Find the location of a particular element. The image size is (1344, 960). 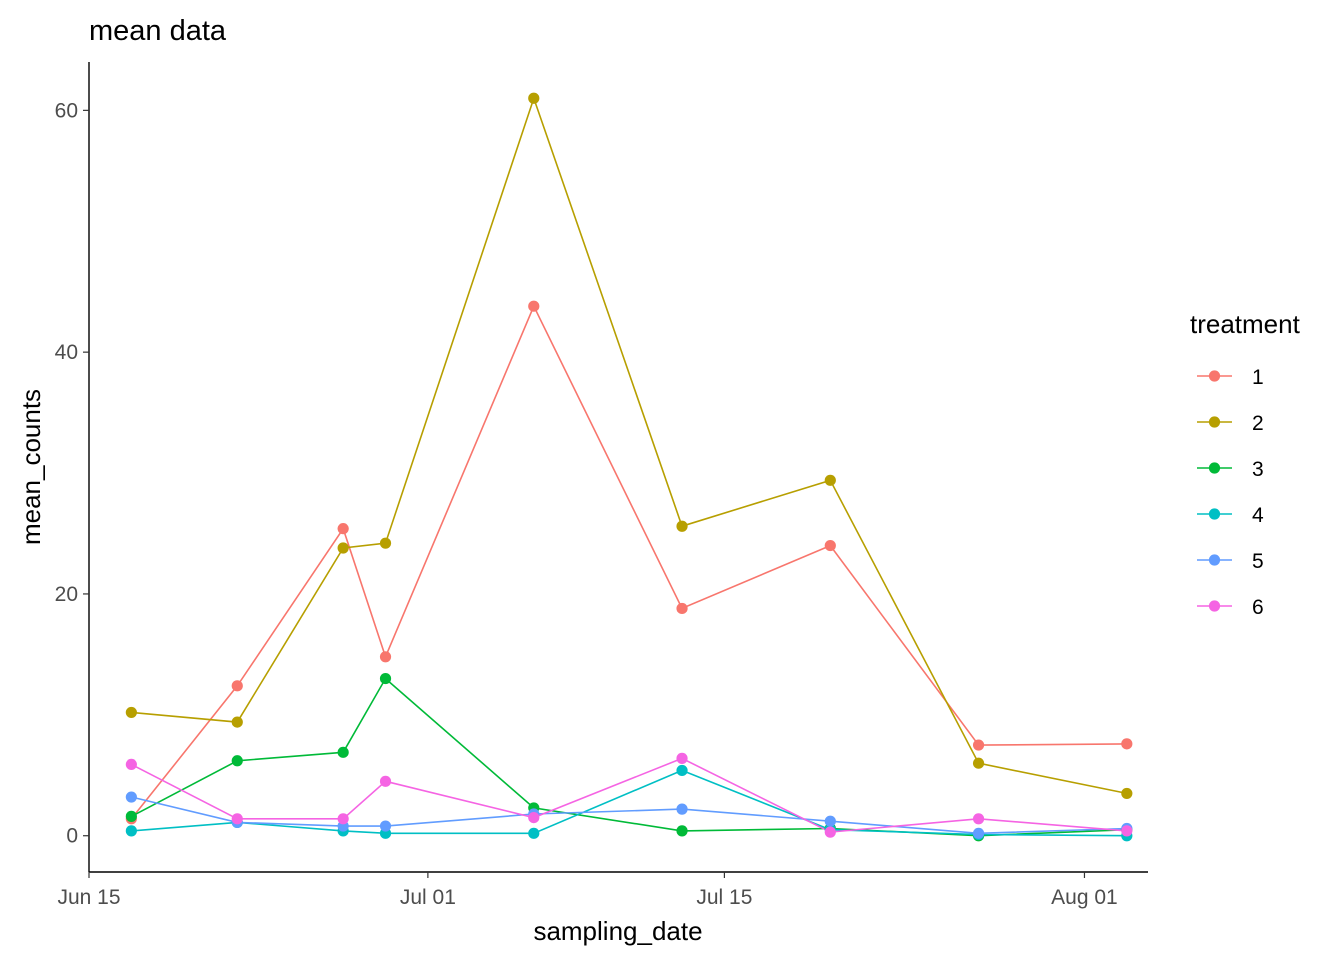

legend-label: 4 is located at coordinates (1258, 515).